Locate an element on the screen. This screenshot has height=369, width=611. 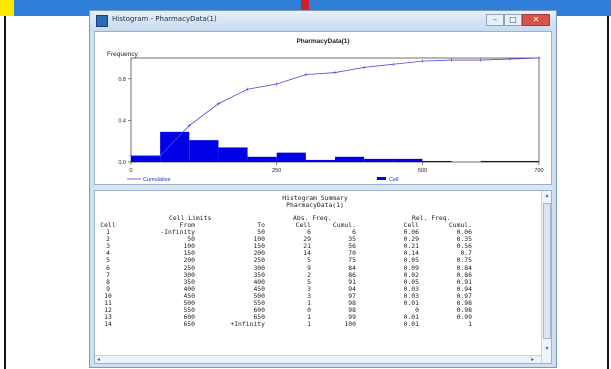
row-rel-cumul: 0.84 is located at coordinates (464, 267).